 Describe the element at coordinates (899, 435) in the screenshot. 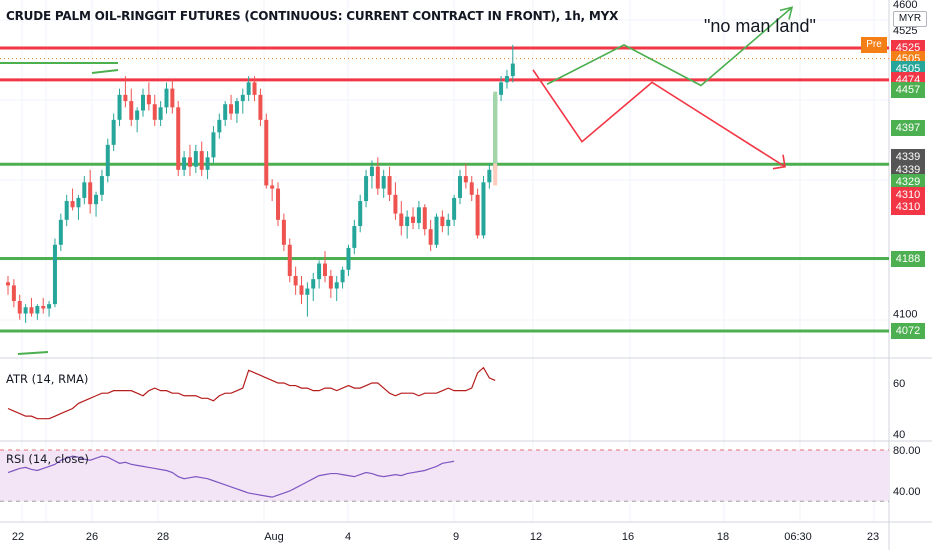

I see `atr-tick: 40` at that location.